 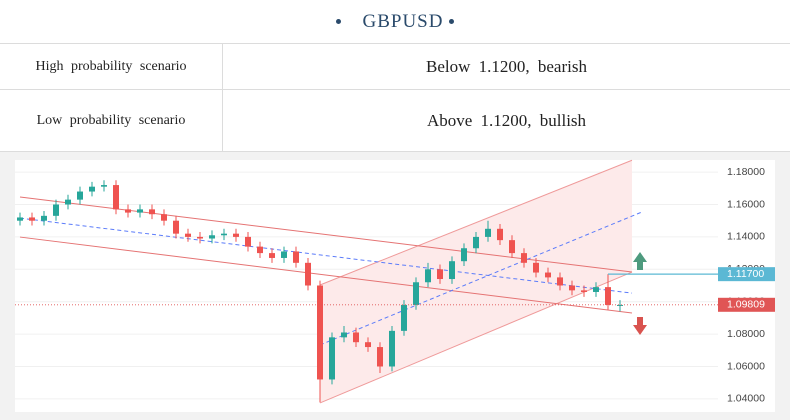 What do you see at coordinates (746, 366) in the screenshot?
I see `y-tick-label: 1.06000` at bounding box center [746, 366].